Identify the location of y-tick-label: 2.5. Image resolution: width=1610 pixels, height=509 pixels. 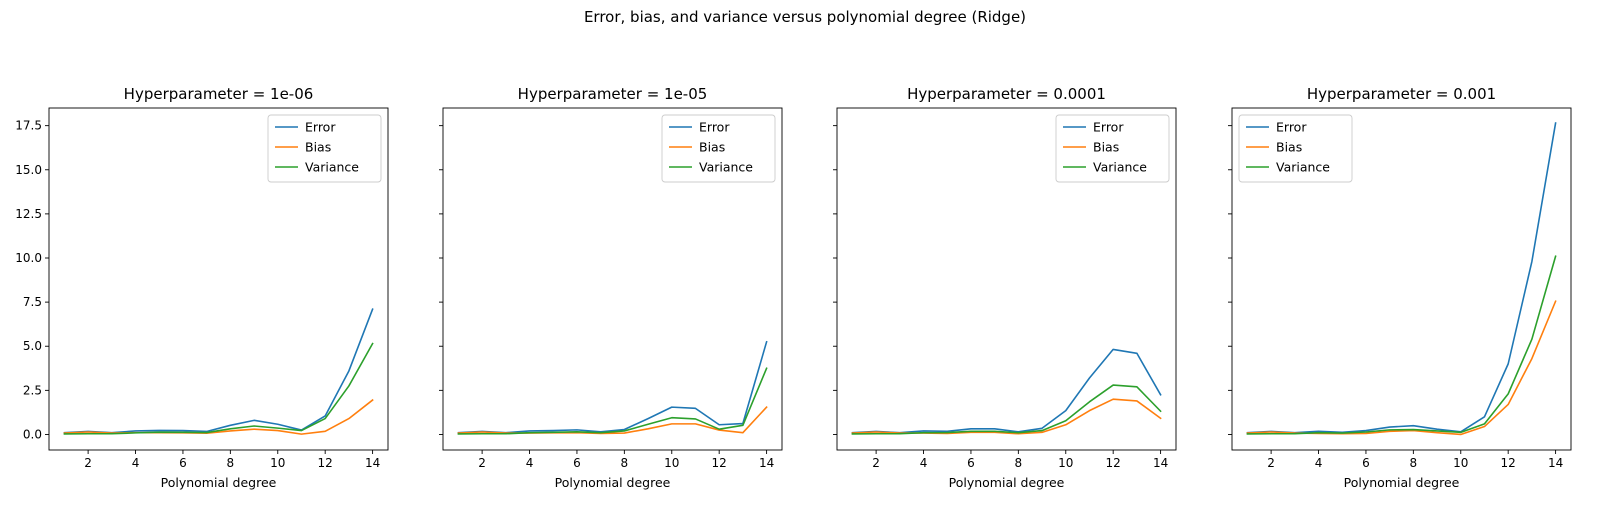
(32, 390).